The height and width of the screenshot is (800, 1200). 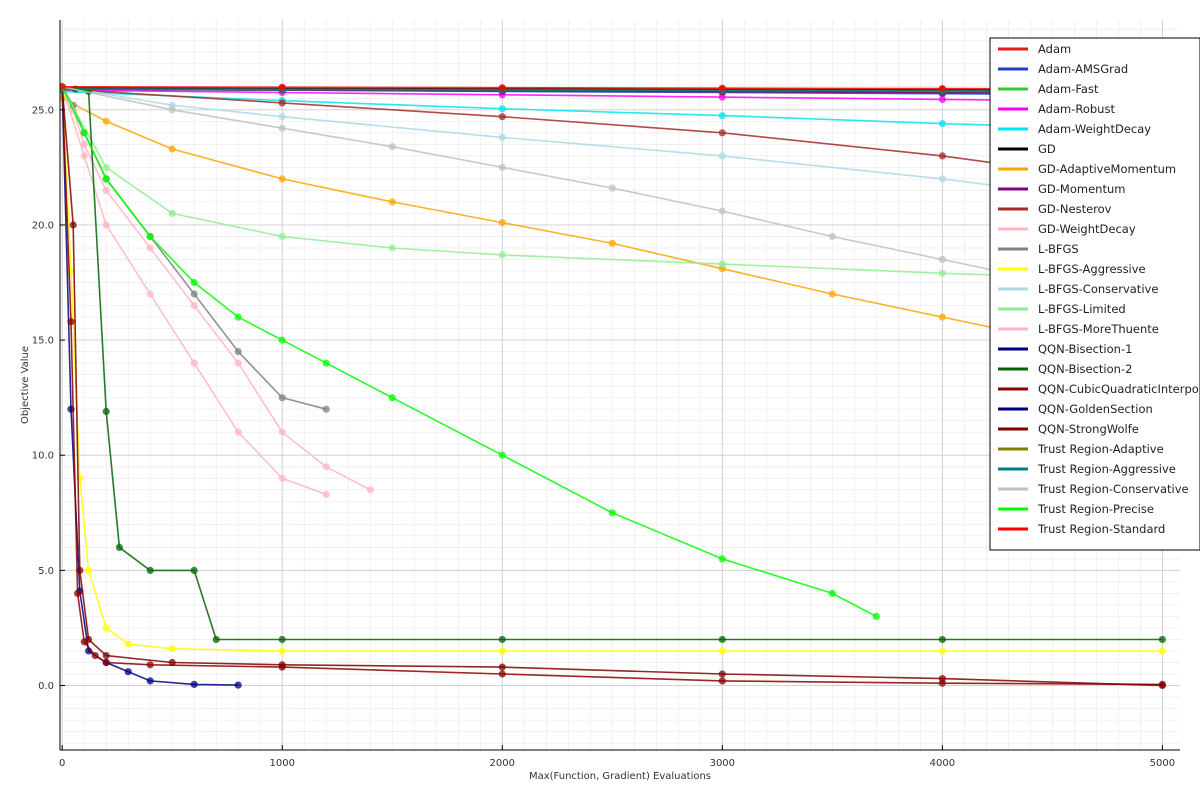 I want to click on legend-entry: L-BFGS-Limited, so click(x=1062, y=309).